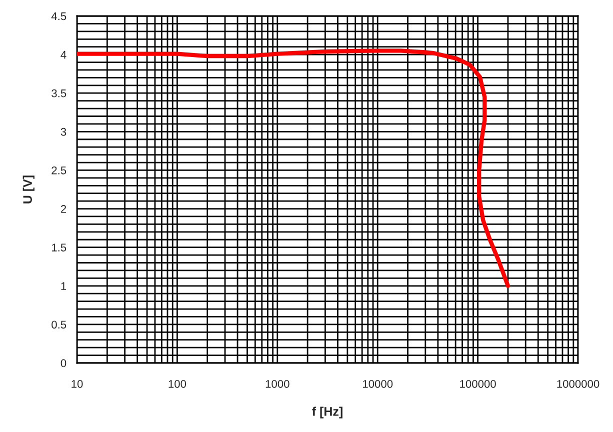  I want to click on x-tick-label: 1000000, so click(578, 384).